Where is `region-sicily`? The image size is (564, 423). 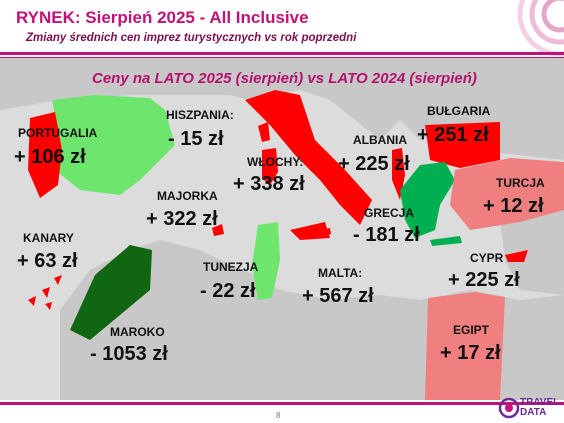 region-sicily is located at coordinates (310, 231).